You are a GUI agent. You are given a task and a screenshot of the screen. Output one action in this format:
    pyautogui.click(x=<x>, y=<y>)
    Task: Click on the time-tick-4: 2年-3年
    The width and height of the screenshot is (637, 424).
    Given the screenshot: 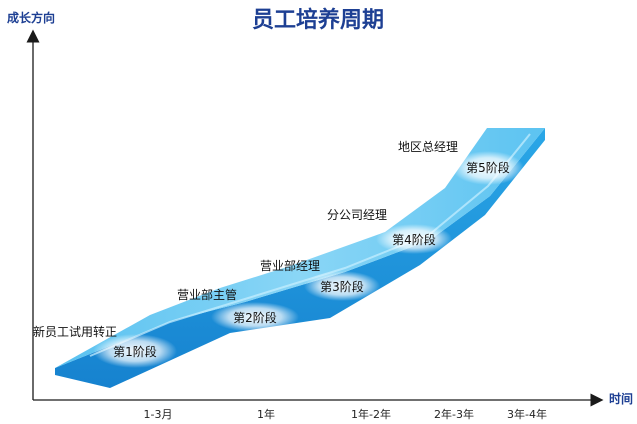 What is the action you would take?
    pyautogui.click(x=454, y=414)
    